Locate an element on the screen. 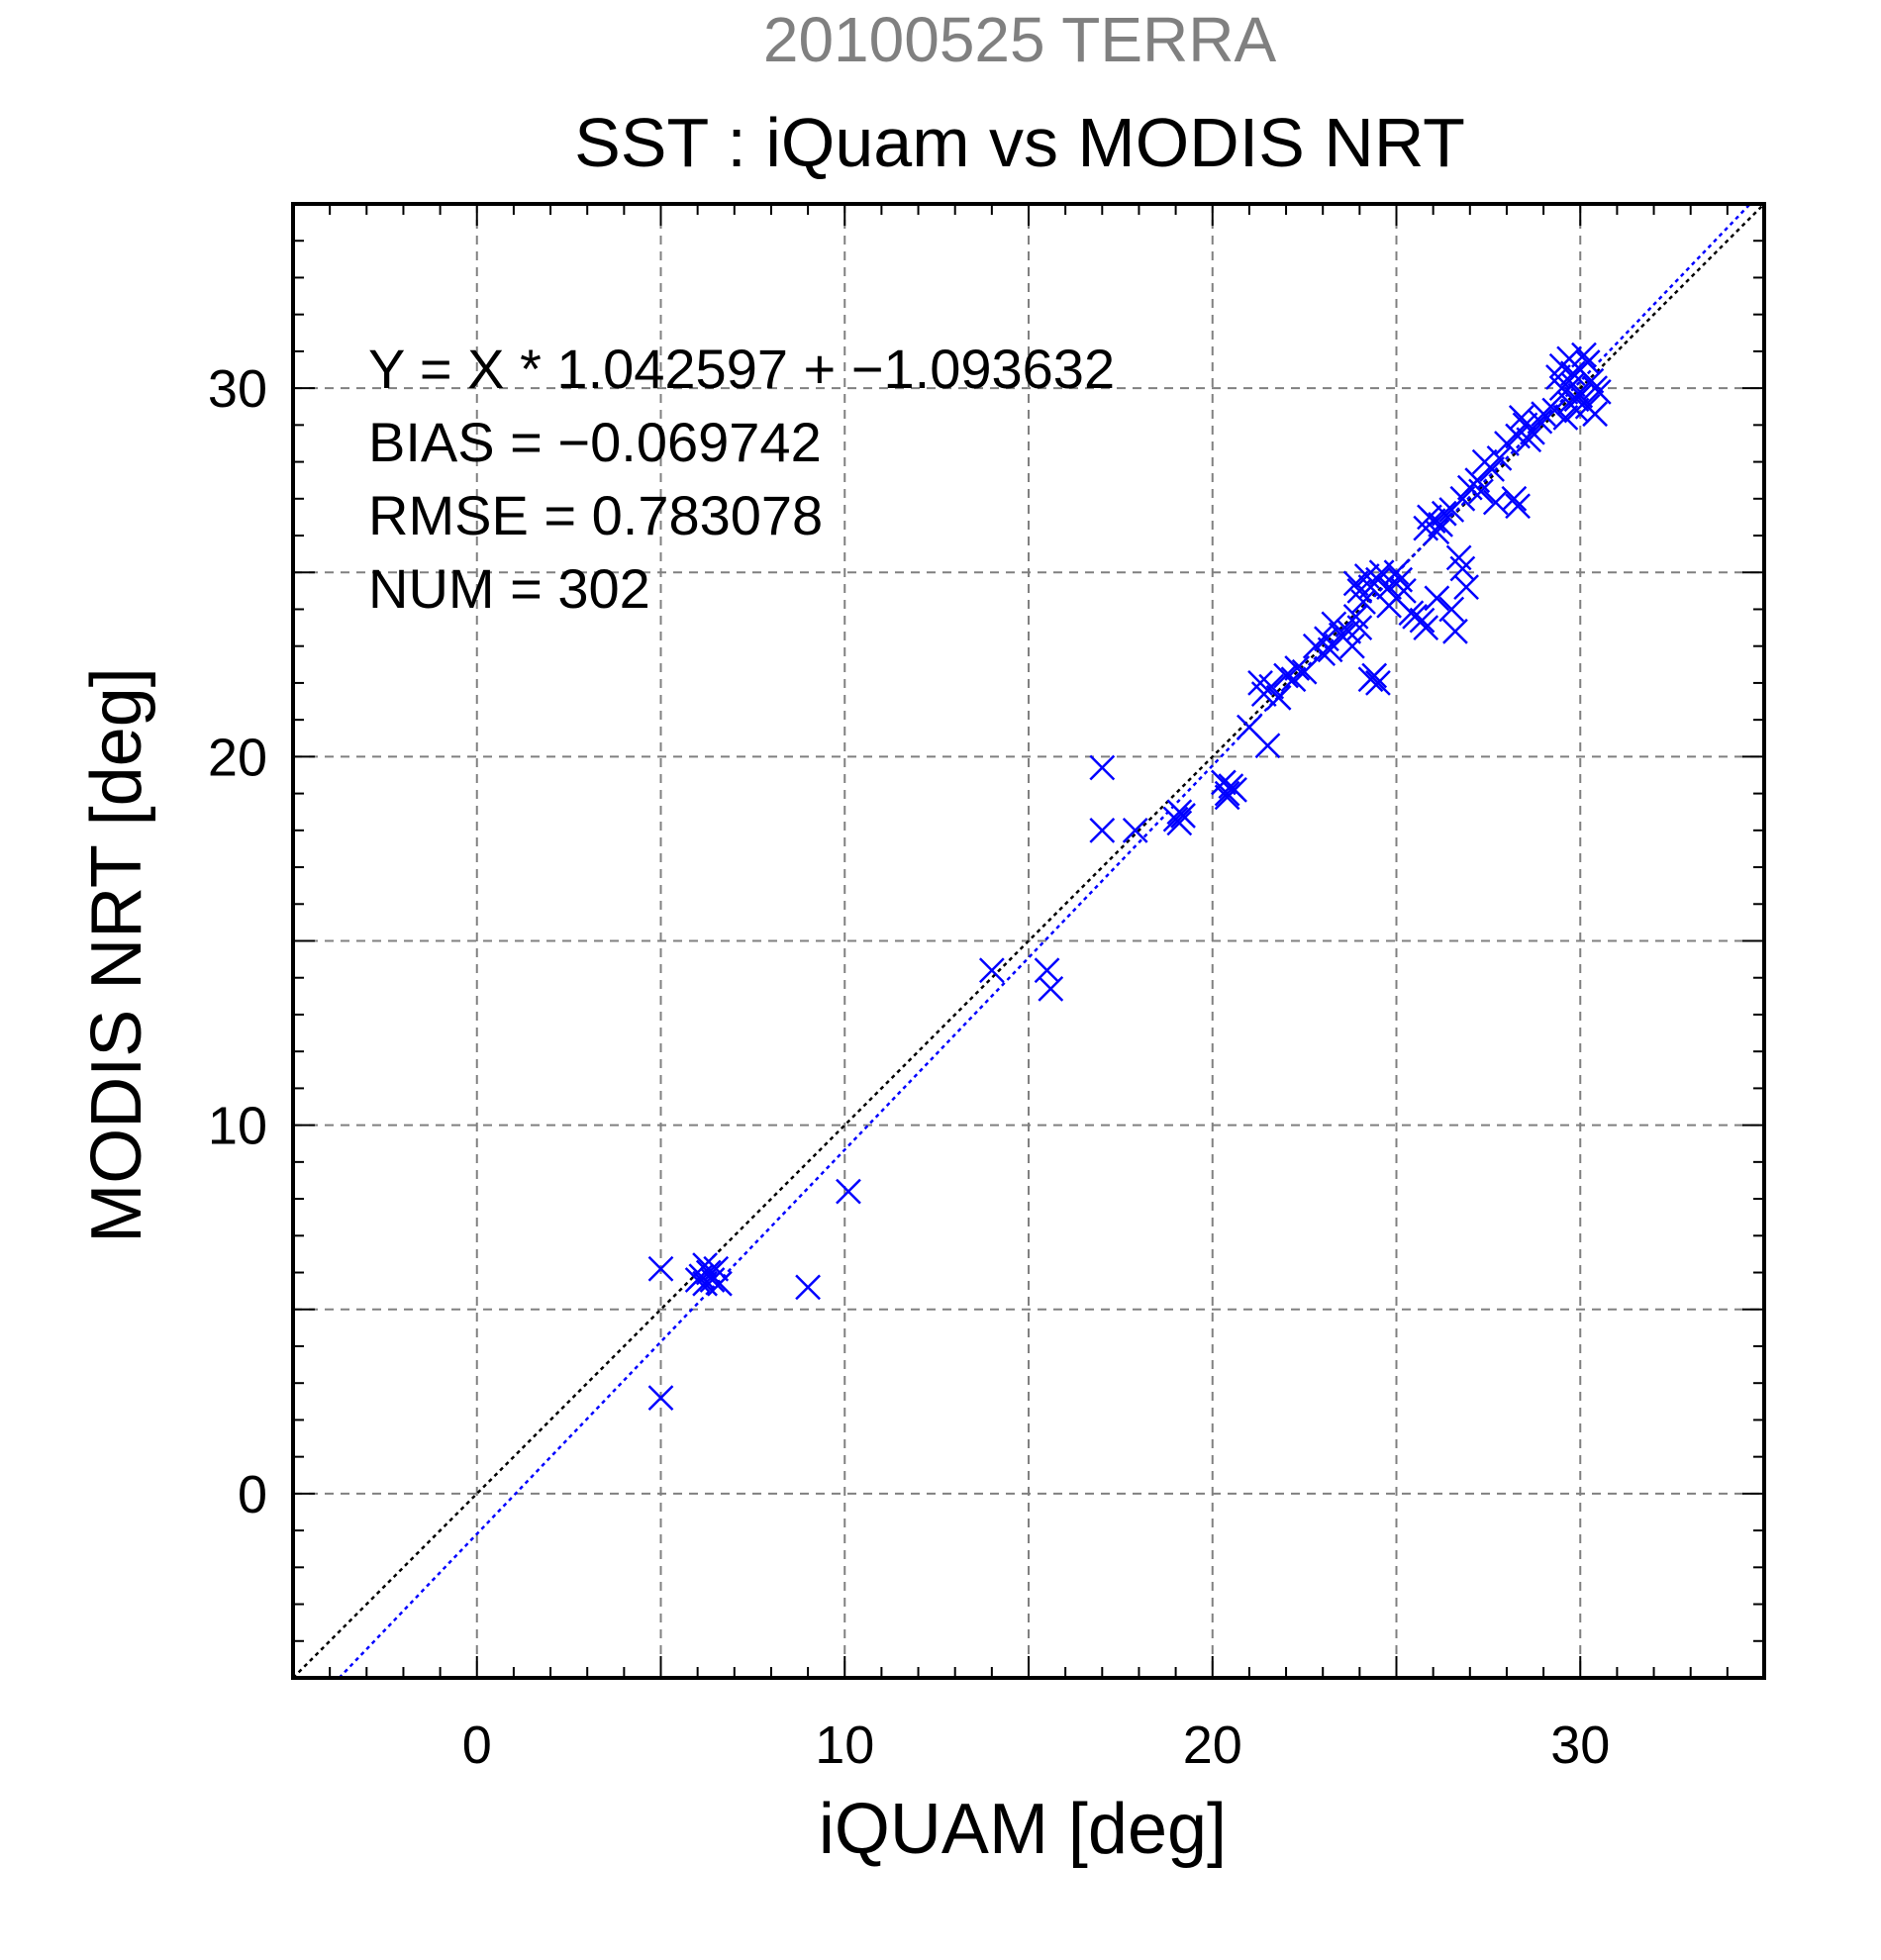  chart-title: 20100525 TERRA is located at coordinates (1020, 39).